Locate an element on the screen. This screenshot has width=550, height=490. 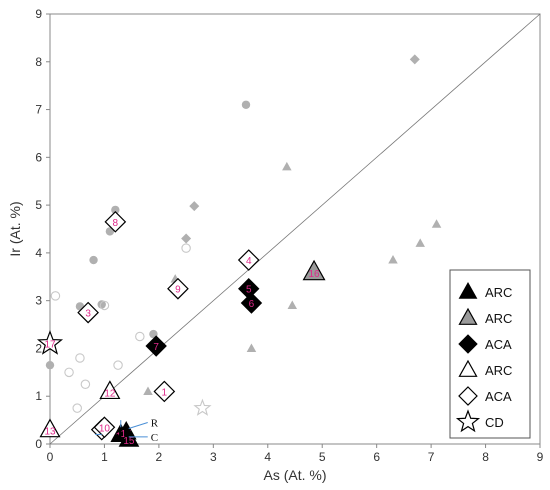
y-tick-label: 3 is located at coordinates (38, 301).